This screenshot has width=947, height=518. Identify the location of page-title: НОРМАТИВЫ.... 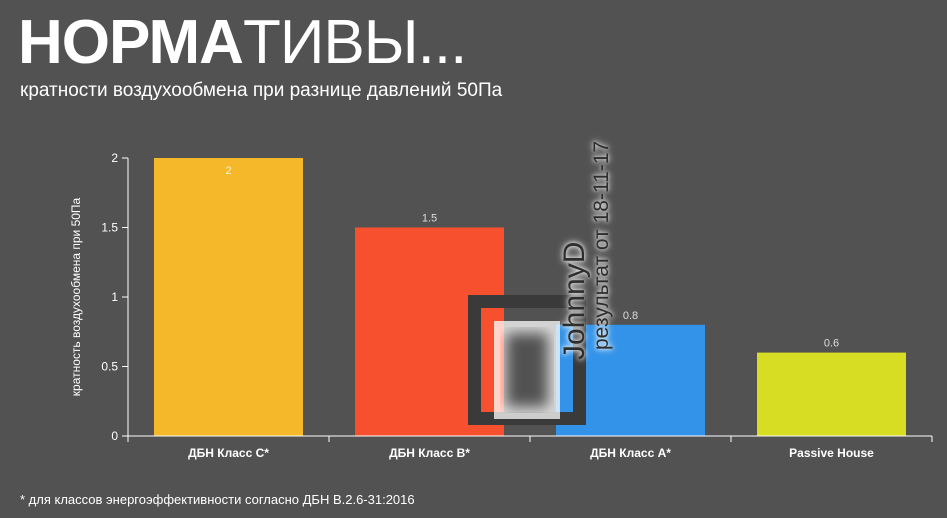
(242, 43).